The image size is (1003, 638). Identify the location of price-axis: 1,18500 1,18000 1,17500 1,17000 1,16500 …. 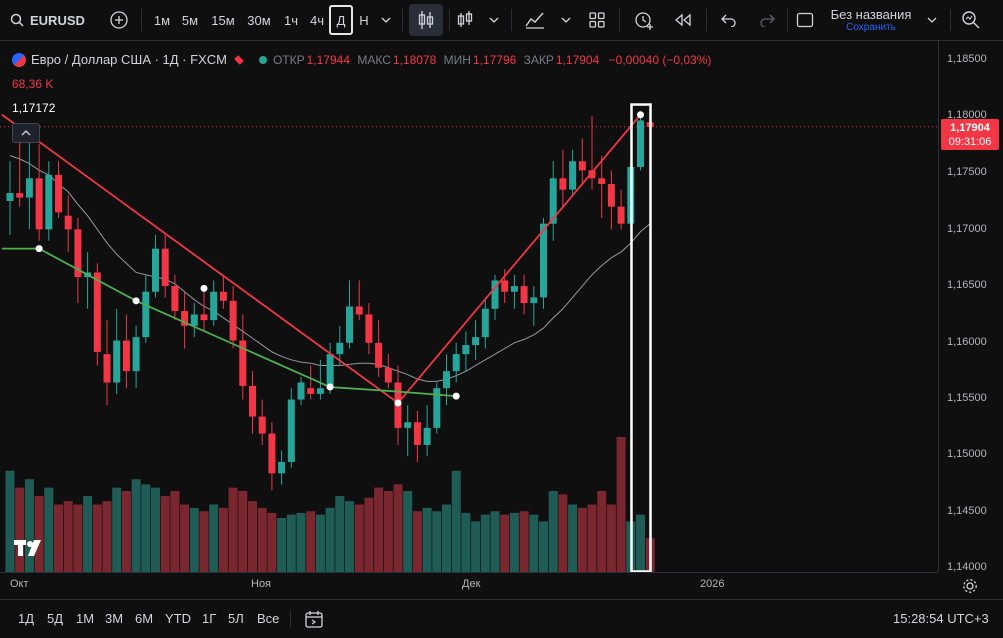
(970, 307).